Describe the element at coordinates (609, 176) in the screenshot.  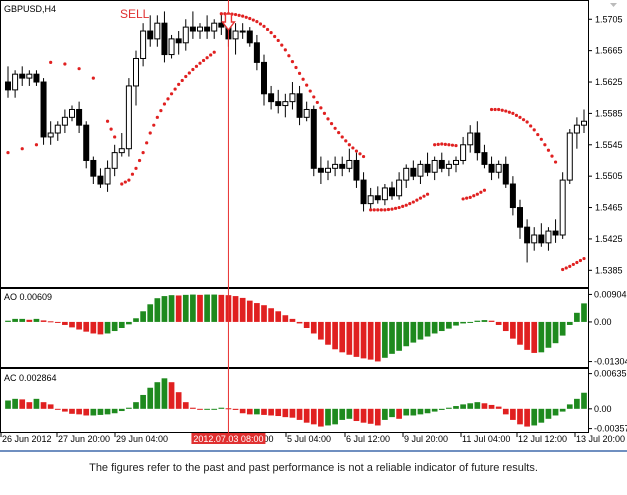
I see `price-tick-label: 1.5505` at that location.